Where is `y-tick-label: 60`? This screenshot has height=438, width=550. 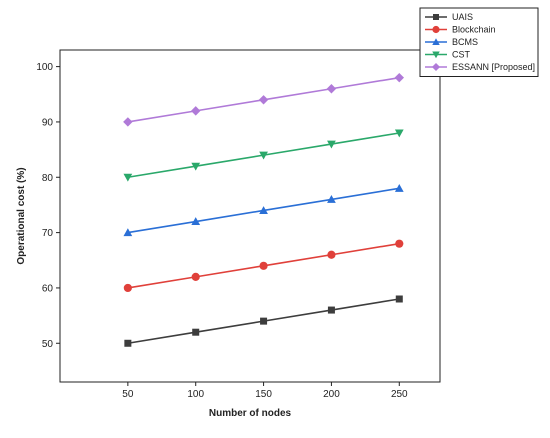
y-tick-label: 60 is located at coordinates (48, 288).